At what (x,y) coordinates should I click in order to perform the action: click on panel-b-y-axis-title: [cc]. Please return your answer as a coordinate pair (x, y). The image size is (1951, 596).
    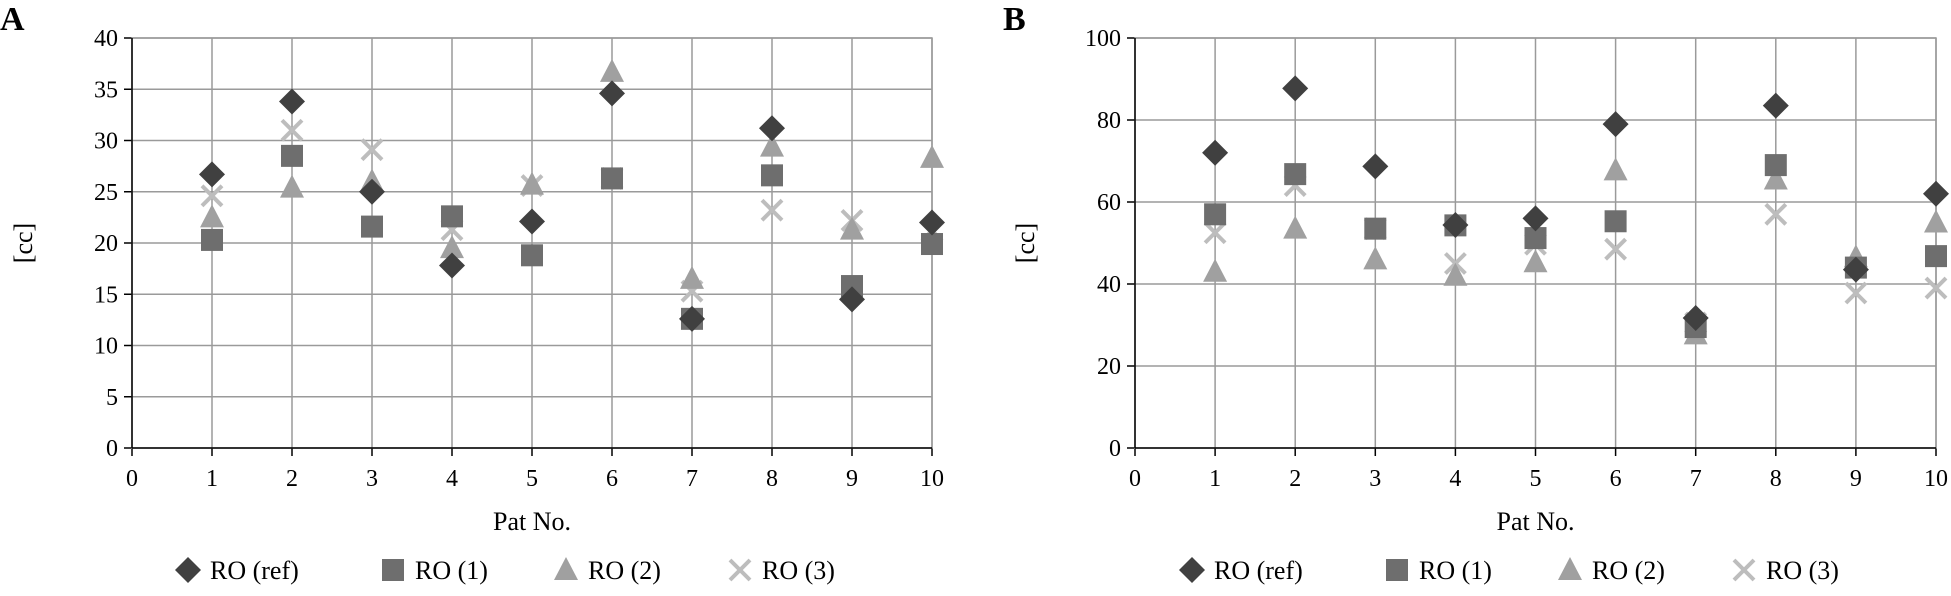
    Looking at the image, I should click on (1025, 243).